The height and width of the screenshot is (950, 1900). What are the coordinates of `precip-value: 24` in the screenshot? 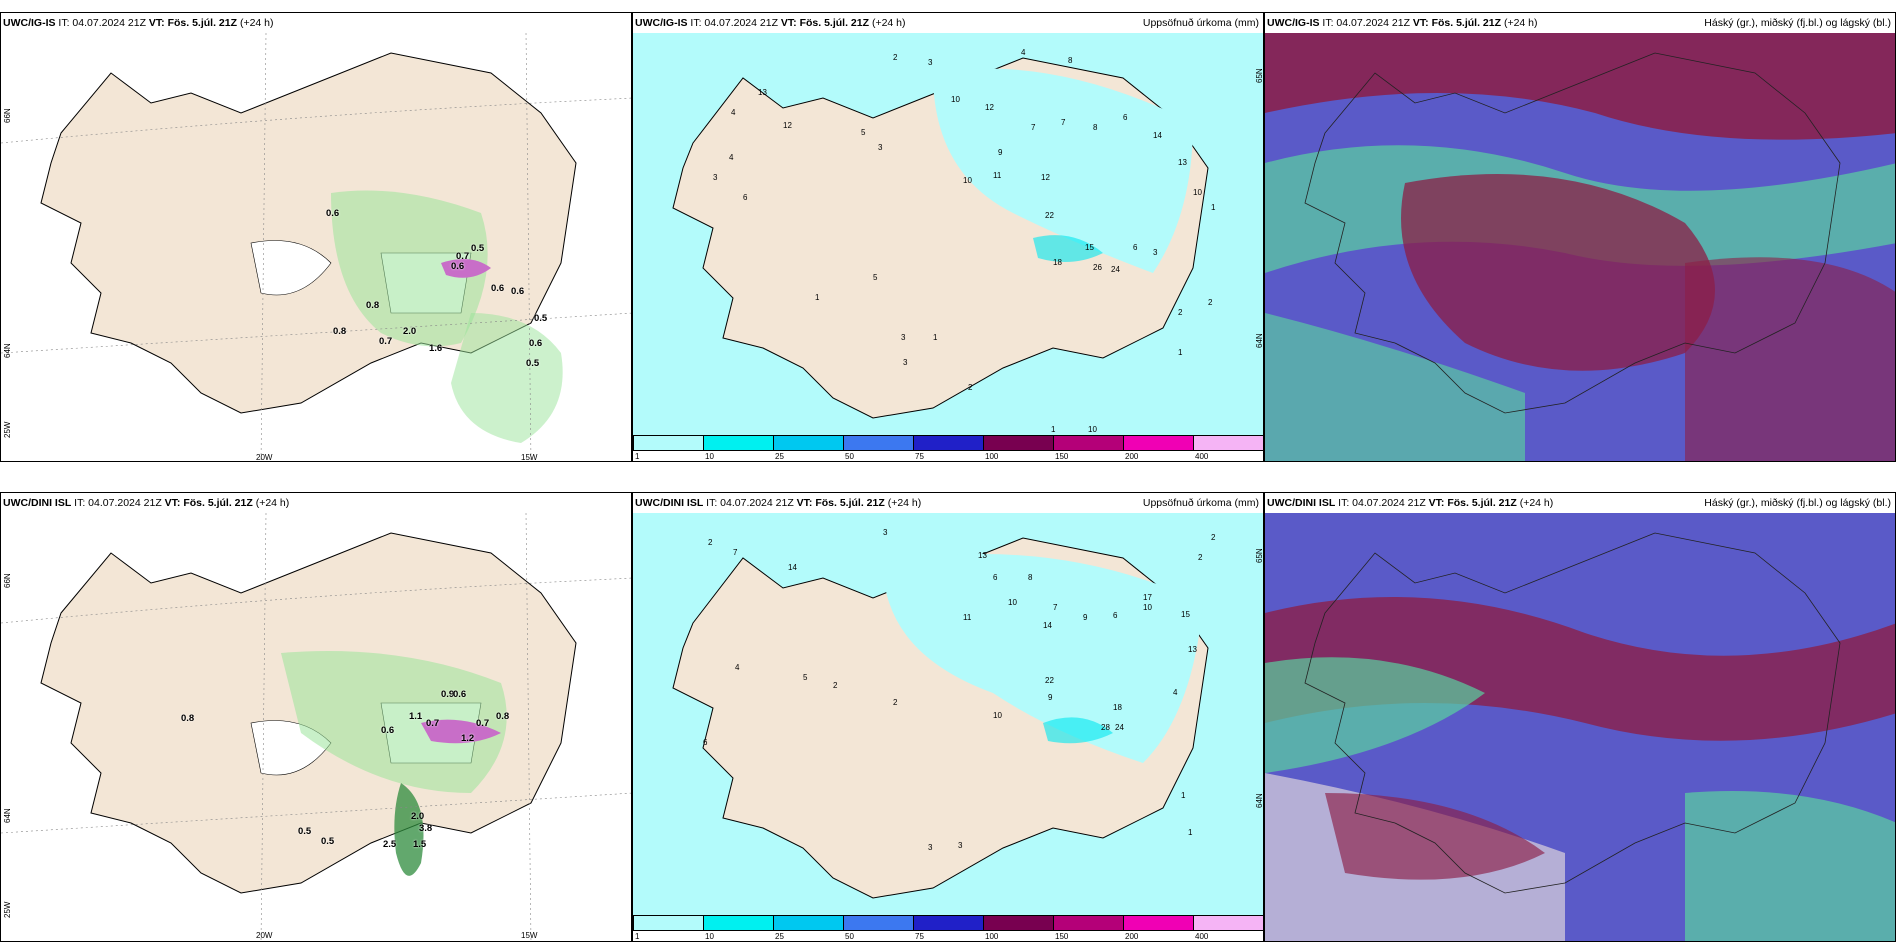 It's located at (1115, 269).